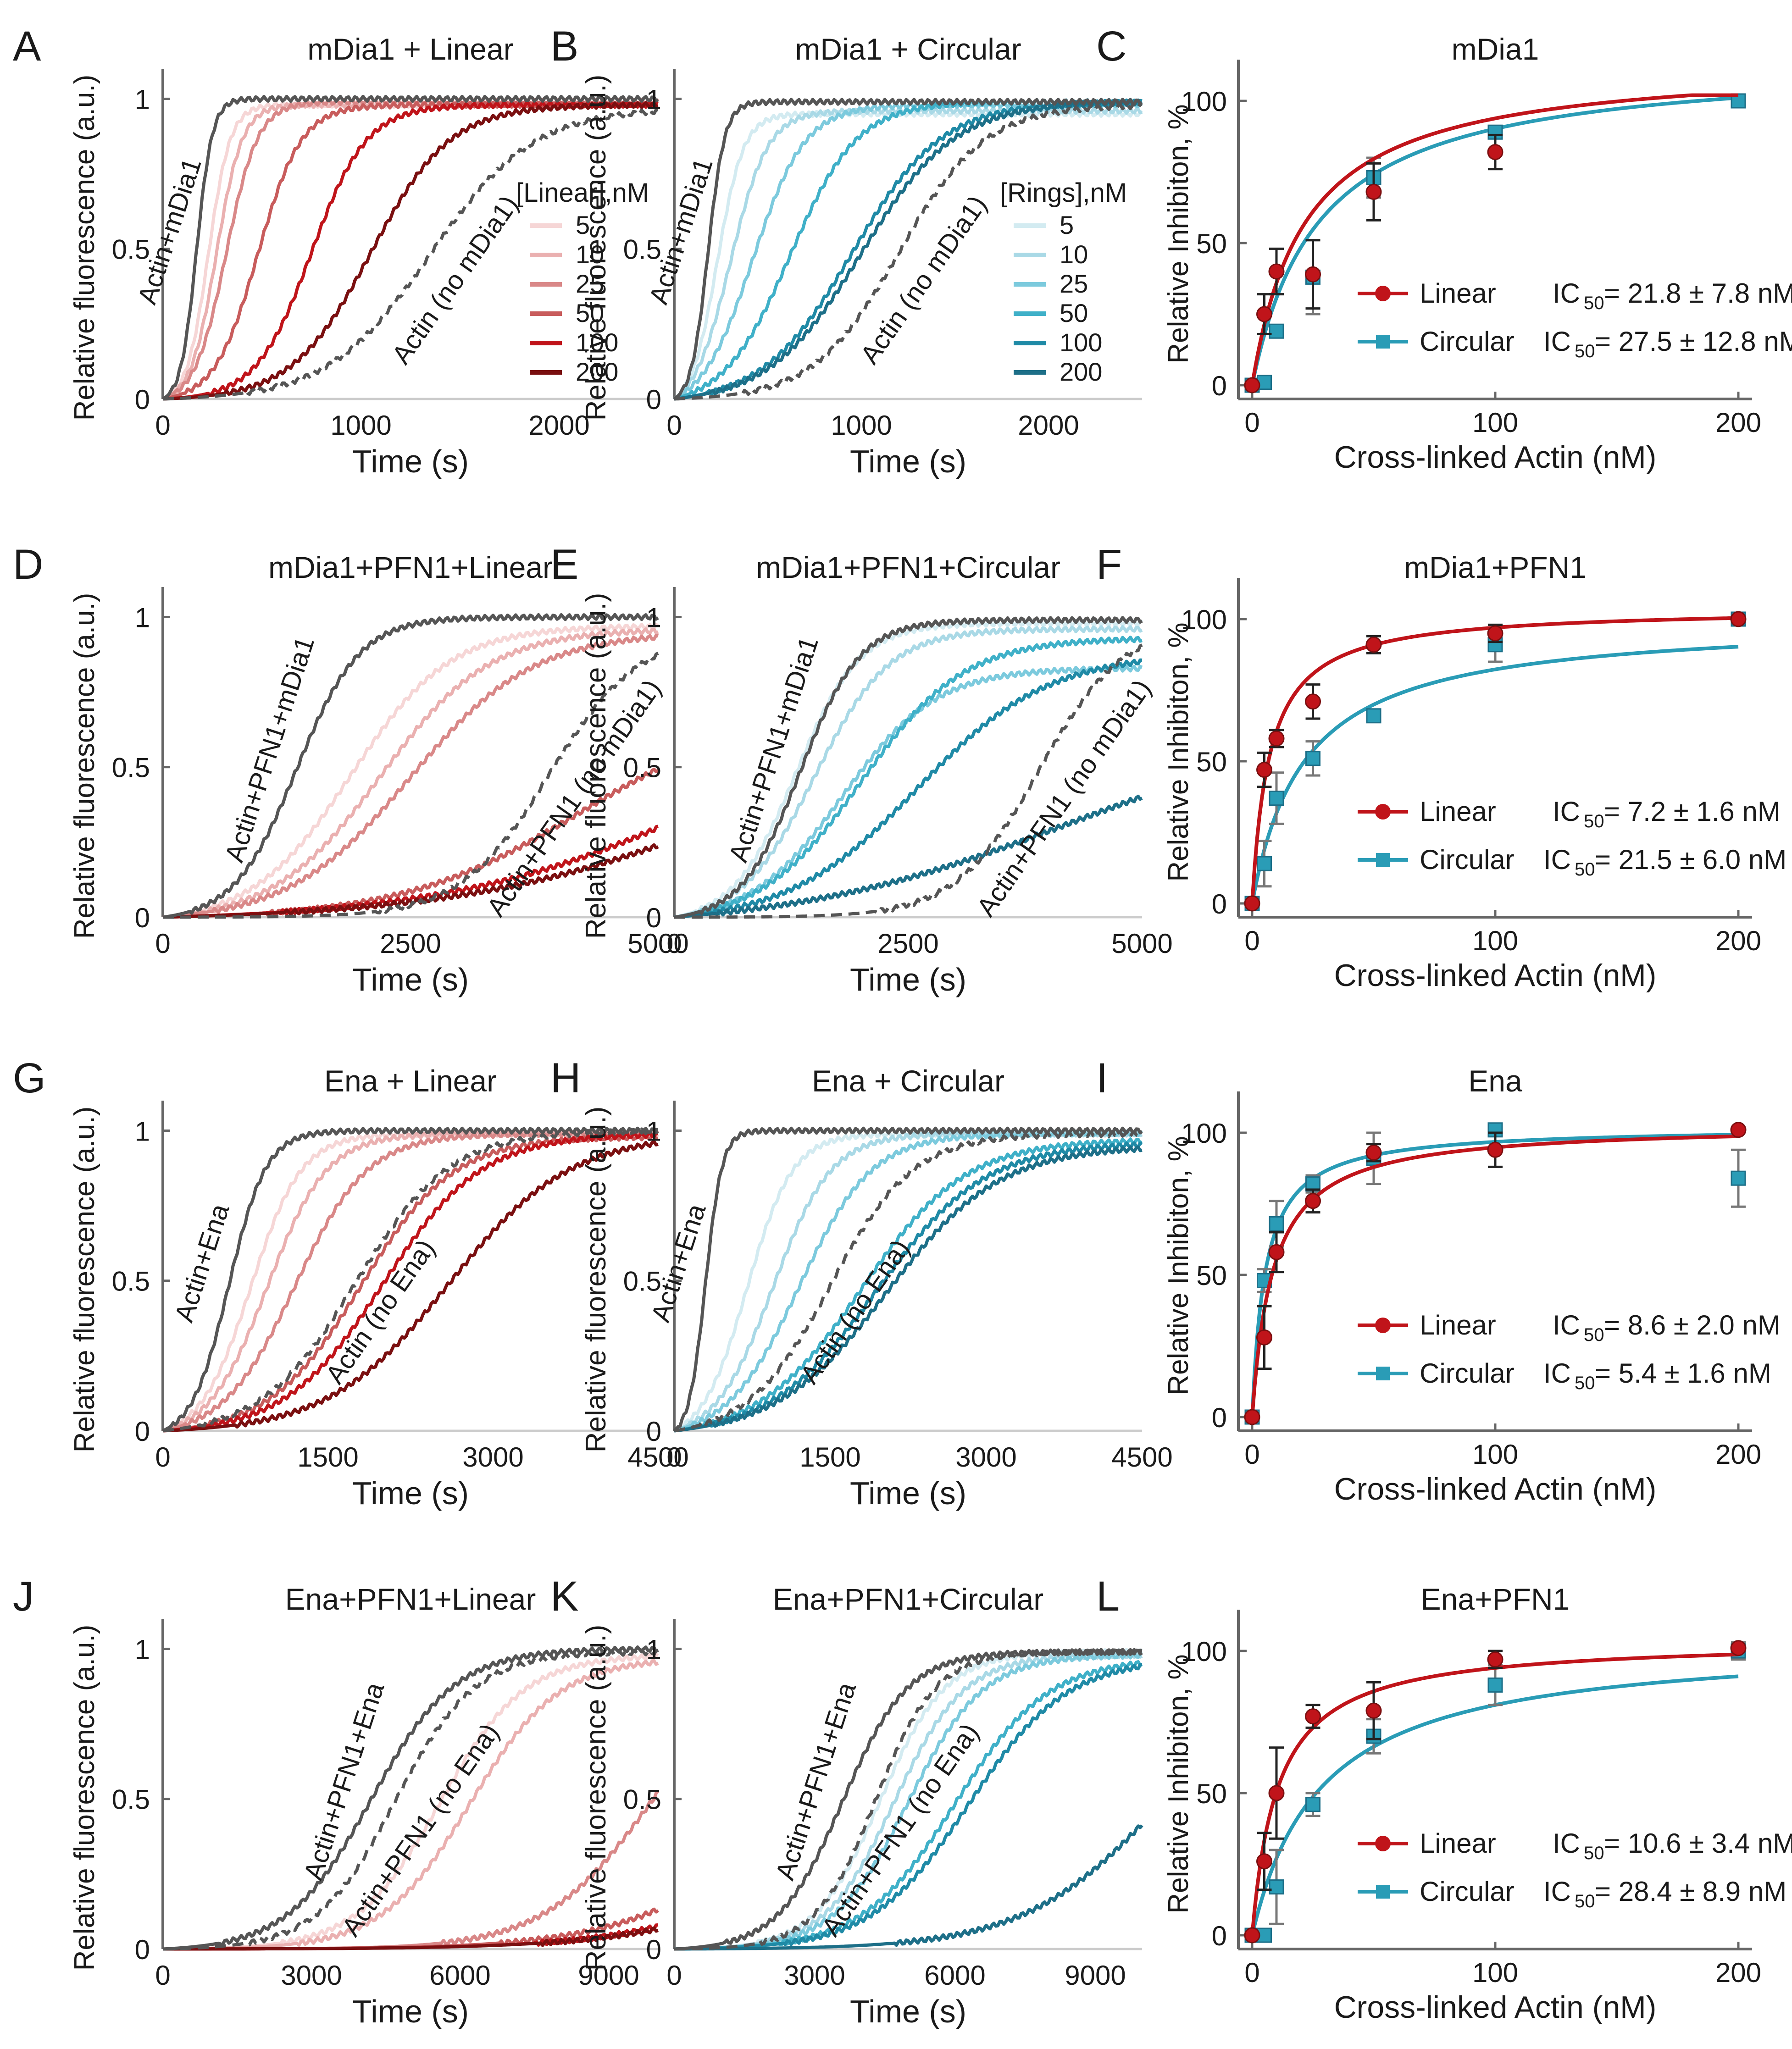 This screenshot has height=2049, width=1792. Describe the element at coordinates (574, 798) in the screenshot. I see `annotation: Actin+PFN1 (no mDia1)` at that location.